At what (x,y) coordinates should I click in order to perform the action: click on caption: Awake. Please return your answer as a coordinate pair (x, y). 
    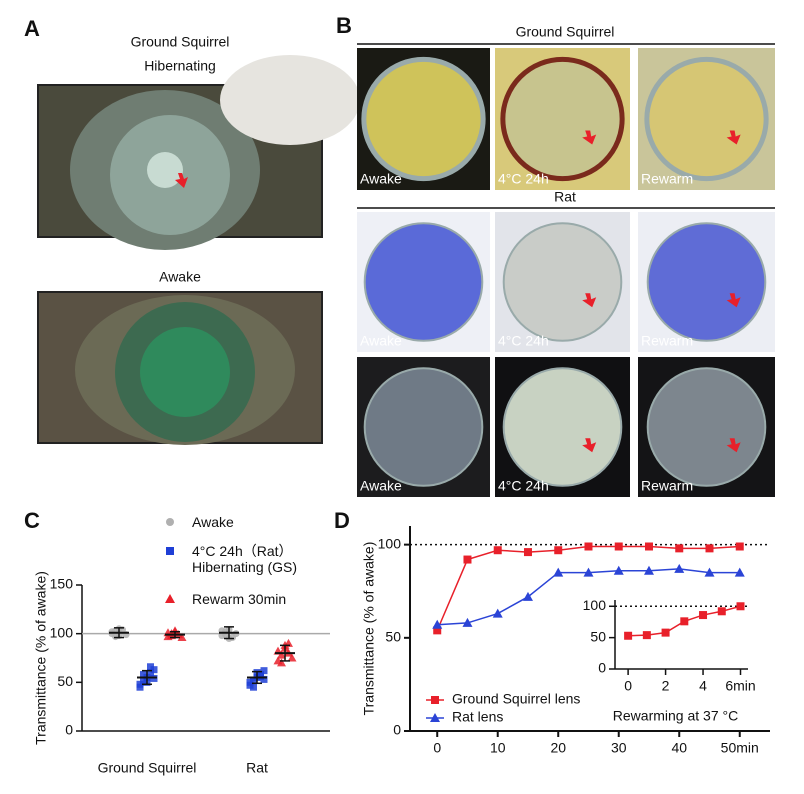
    Looking at the image, I should click on (180, 277).